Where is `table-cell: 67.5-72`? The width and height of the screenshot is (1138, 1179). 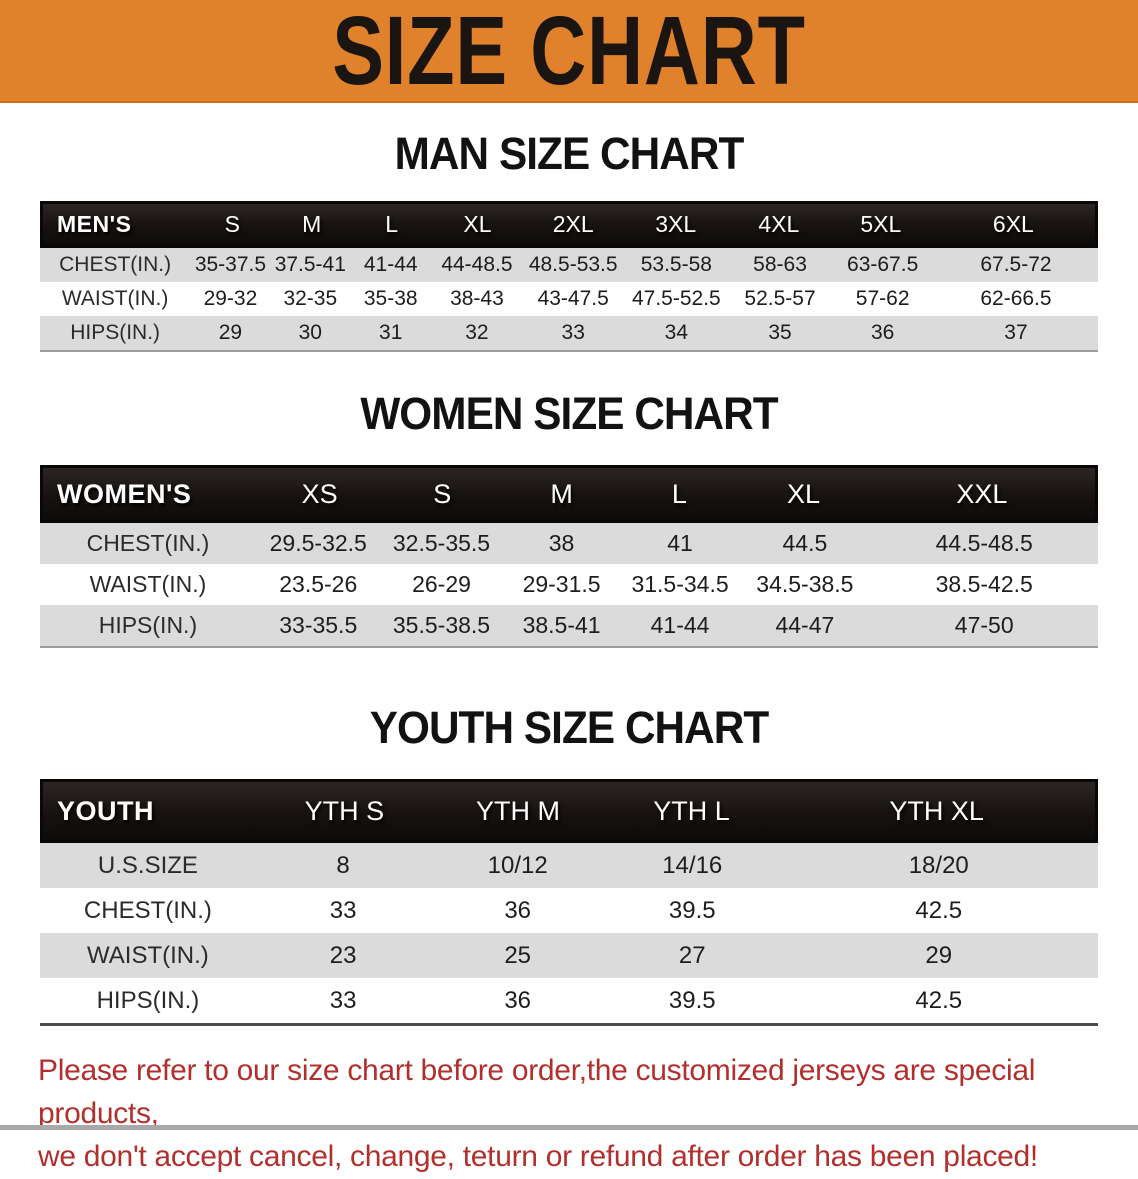
table-cell: 67.5-72 is located at coordinates (1016, 264).